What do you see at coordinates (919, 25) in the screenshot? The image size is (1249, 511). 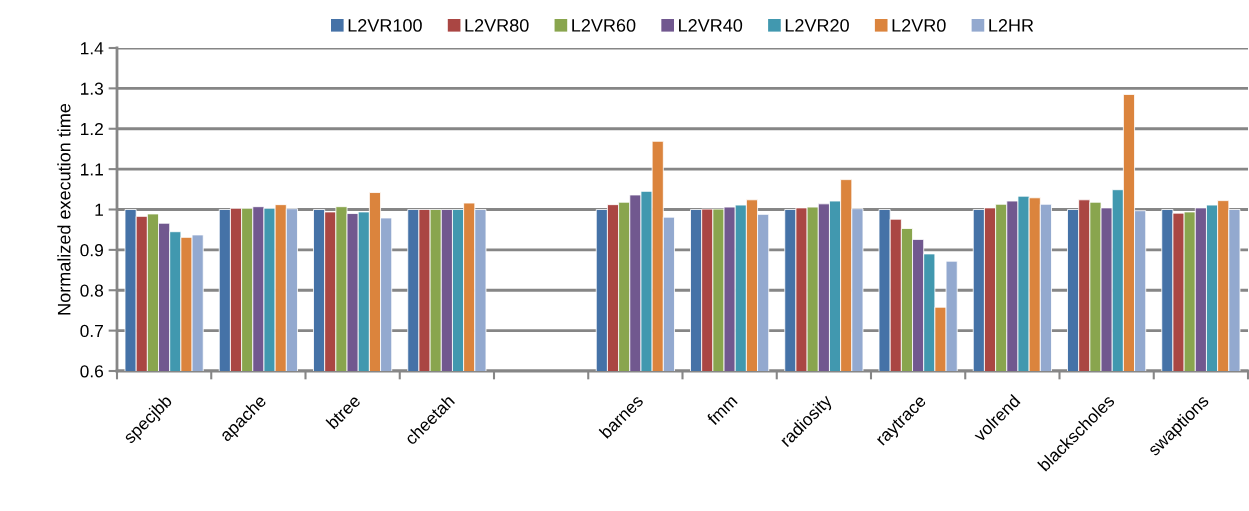 I see `legend-label: L2VR0` at bounding box center [919, 25].